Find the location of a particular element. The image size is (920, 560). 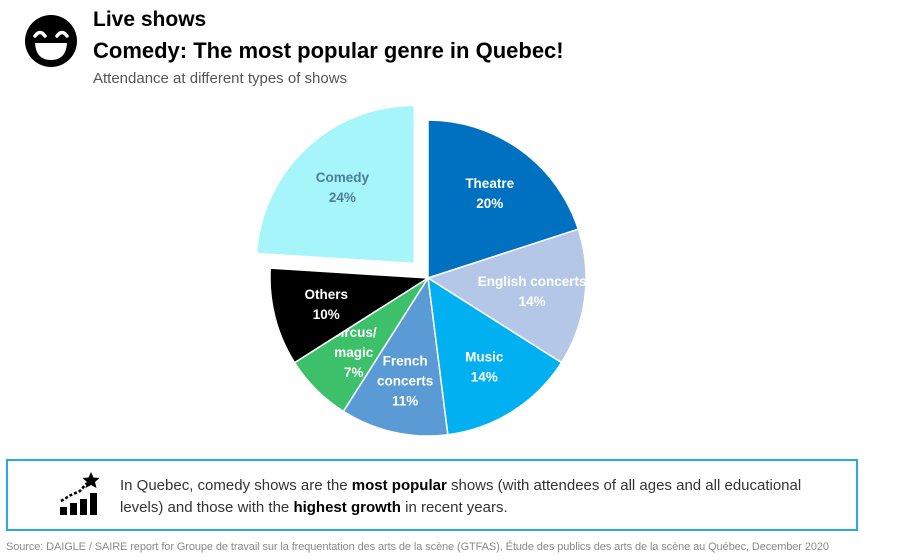

slice-category-label: concerts is located at coordinates (405, 380).